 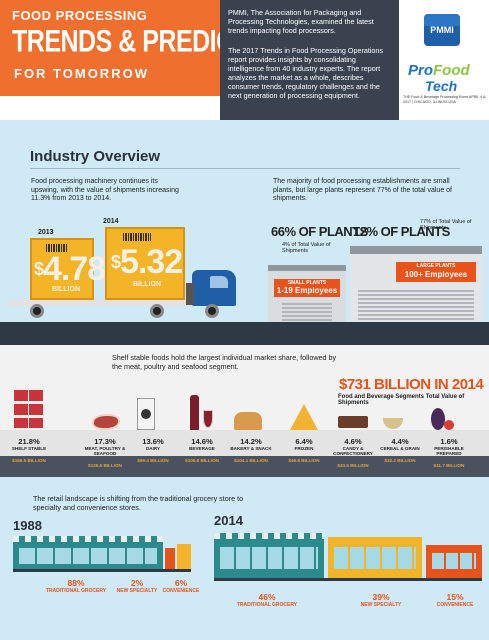 What do you see at coordinates (306, 248) in the screenshot?
I see `small-plants-note: 4% of Total Value of Shipments` at bounding box center [306, 248].